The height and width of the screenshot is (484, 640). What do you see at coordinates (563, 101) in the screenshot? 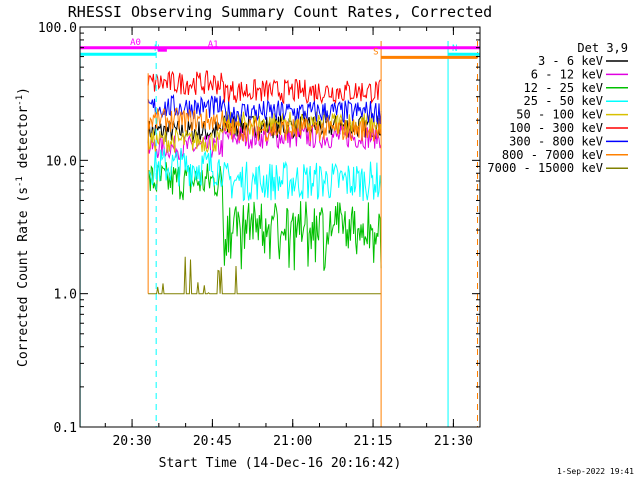
I see `legend-label: 25 - 50 keV` at bounding box center [563, 101].